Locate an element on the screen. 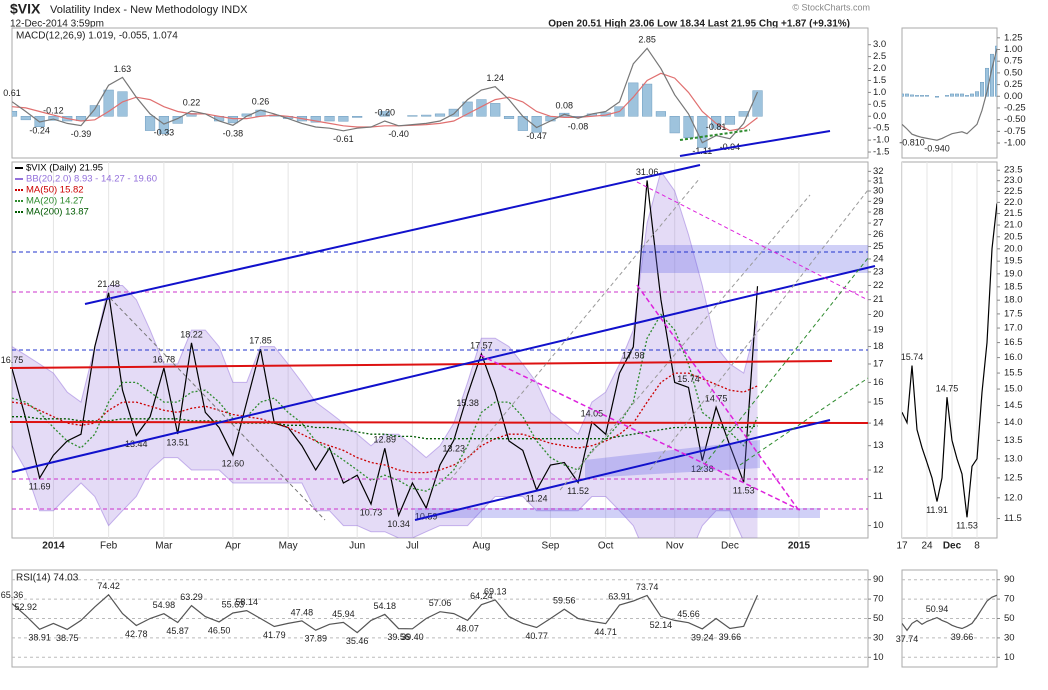  y-tick-label: 10 is located at coordinates (878, 657).